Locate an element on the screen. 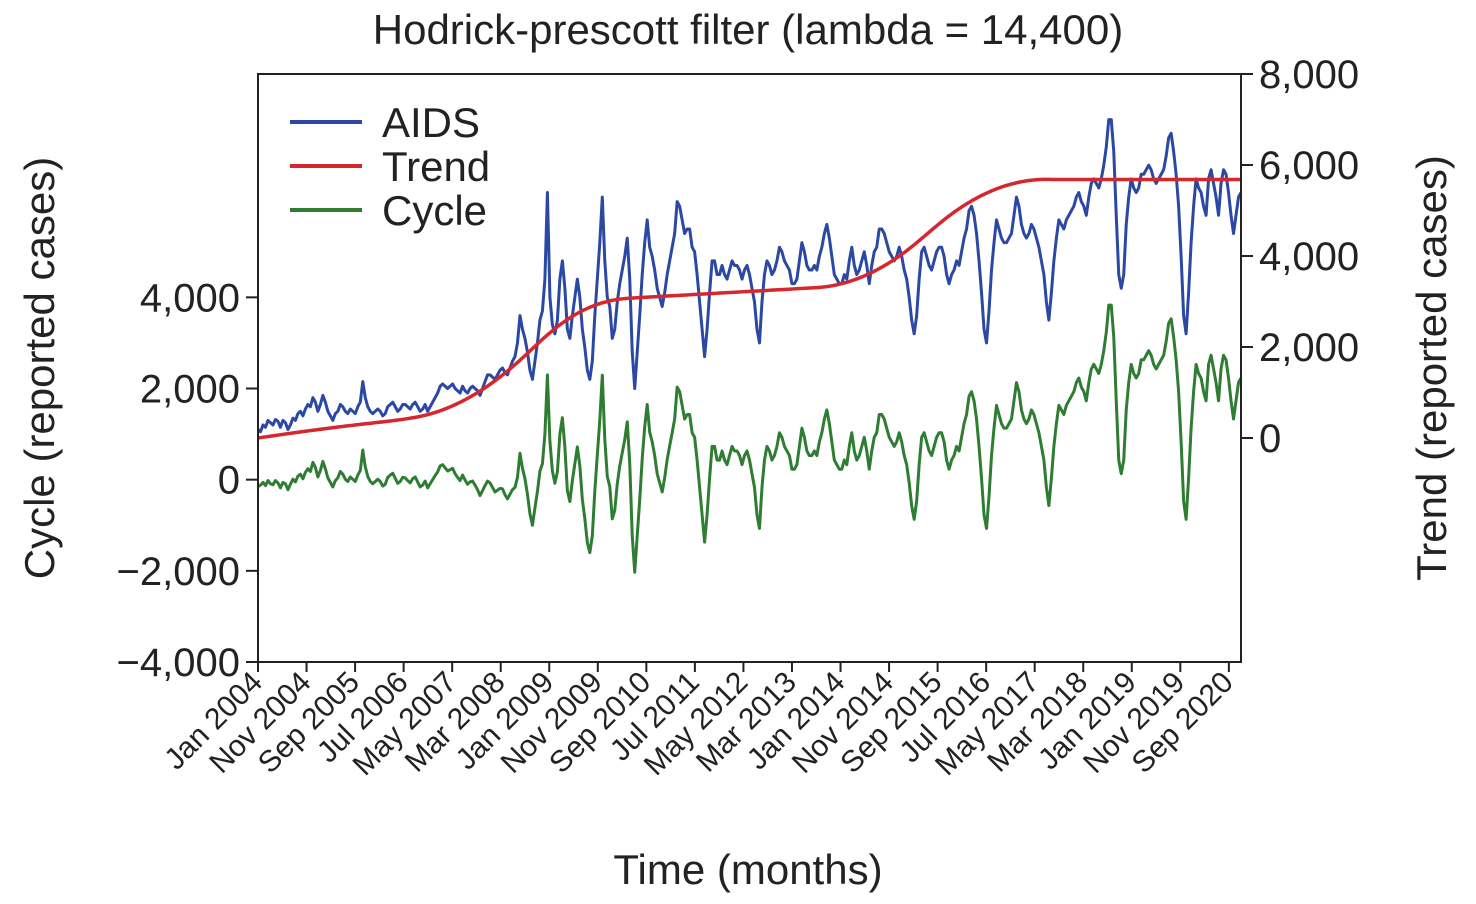 The width and height of the screenshot is (1476, 904). left-axis-title: Cycle (reported cases) is located at coordinates (39, 368).